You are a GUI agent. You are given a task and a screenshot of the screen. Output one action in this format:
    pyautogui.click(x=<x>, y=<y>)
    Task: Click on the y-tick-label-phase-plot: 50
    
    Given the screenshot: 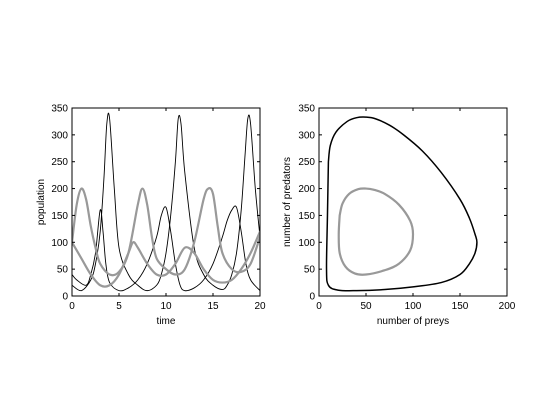 What is the action you would take?
    pyautogui.click(x=310, y=270)
    